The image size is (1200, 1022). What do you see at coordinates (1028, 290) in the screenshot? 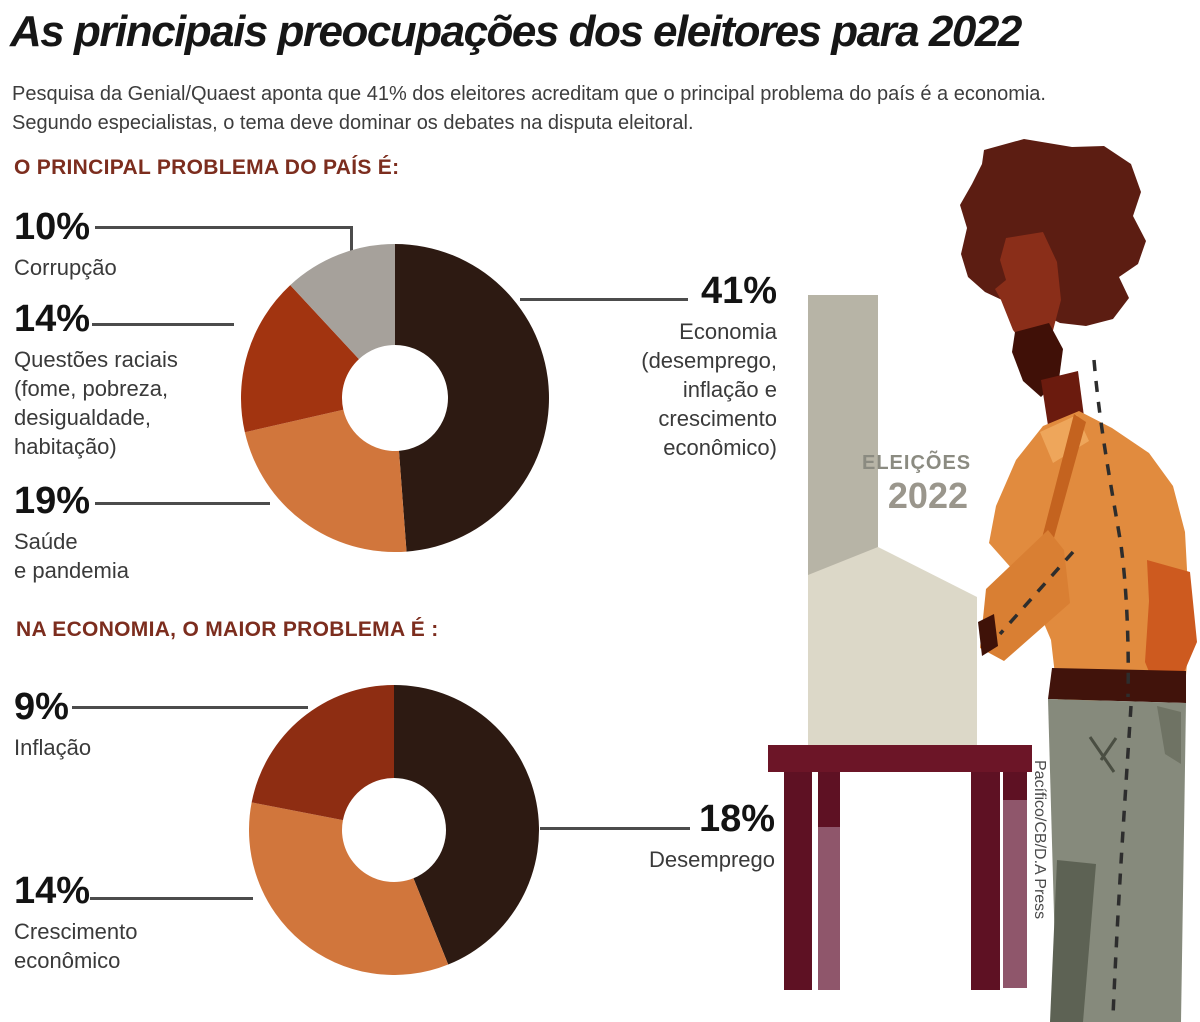
I see `person-face` at bounding box center [1028, 290].